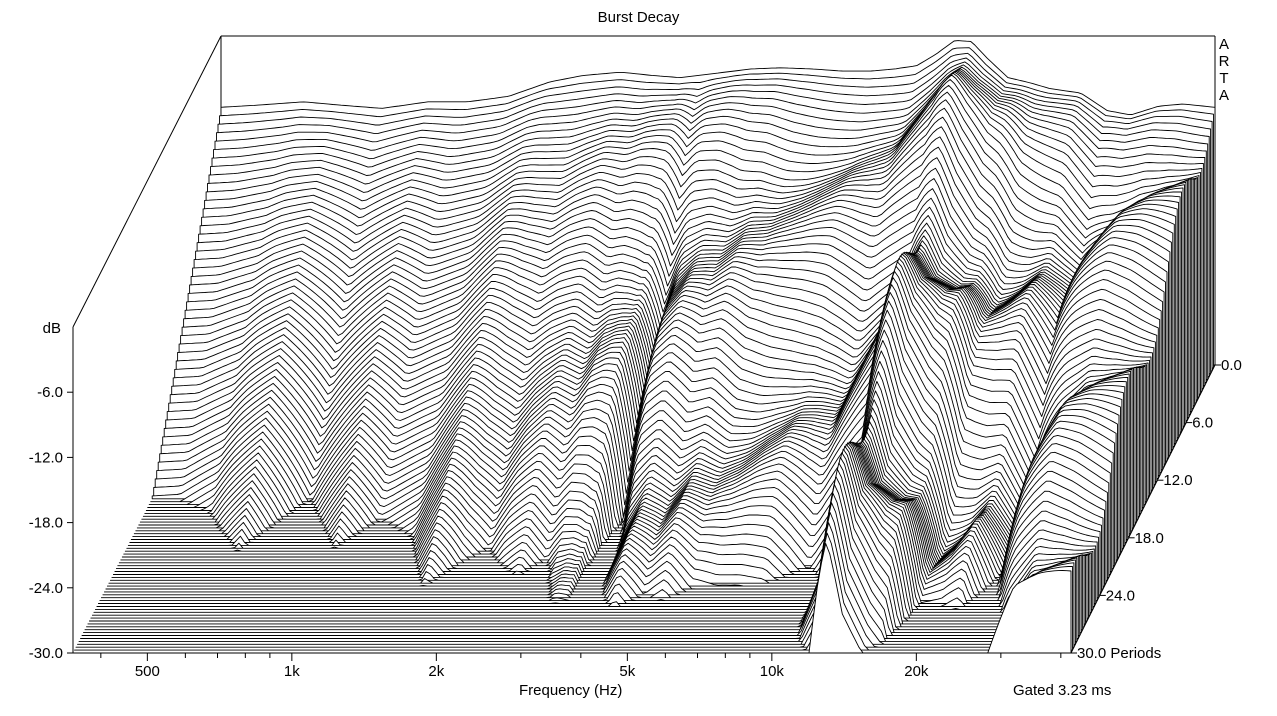  What do you see at coordinates (1224, 78) in the screenshot?
I see `brand-letter: T` at bounding box center [1224, 78].